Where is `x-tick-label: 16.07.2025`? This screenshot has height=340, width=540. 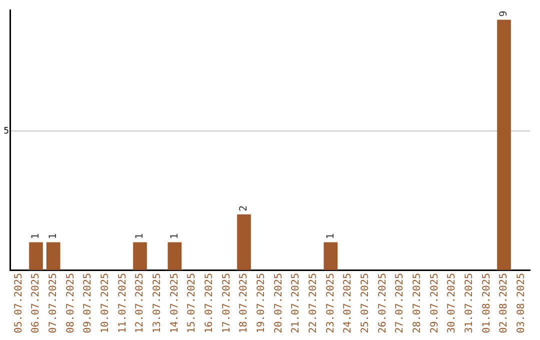
x-tick-label: 16.07.2025 is located at coordinates (209, 303).